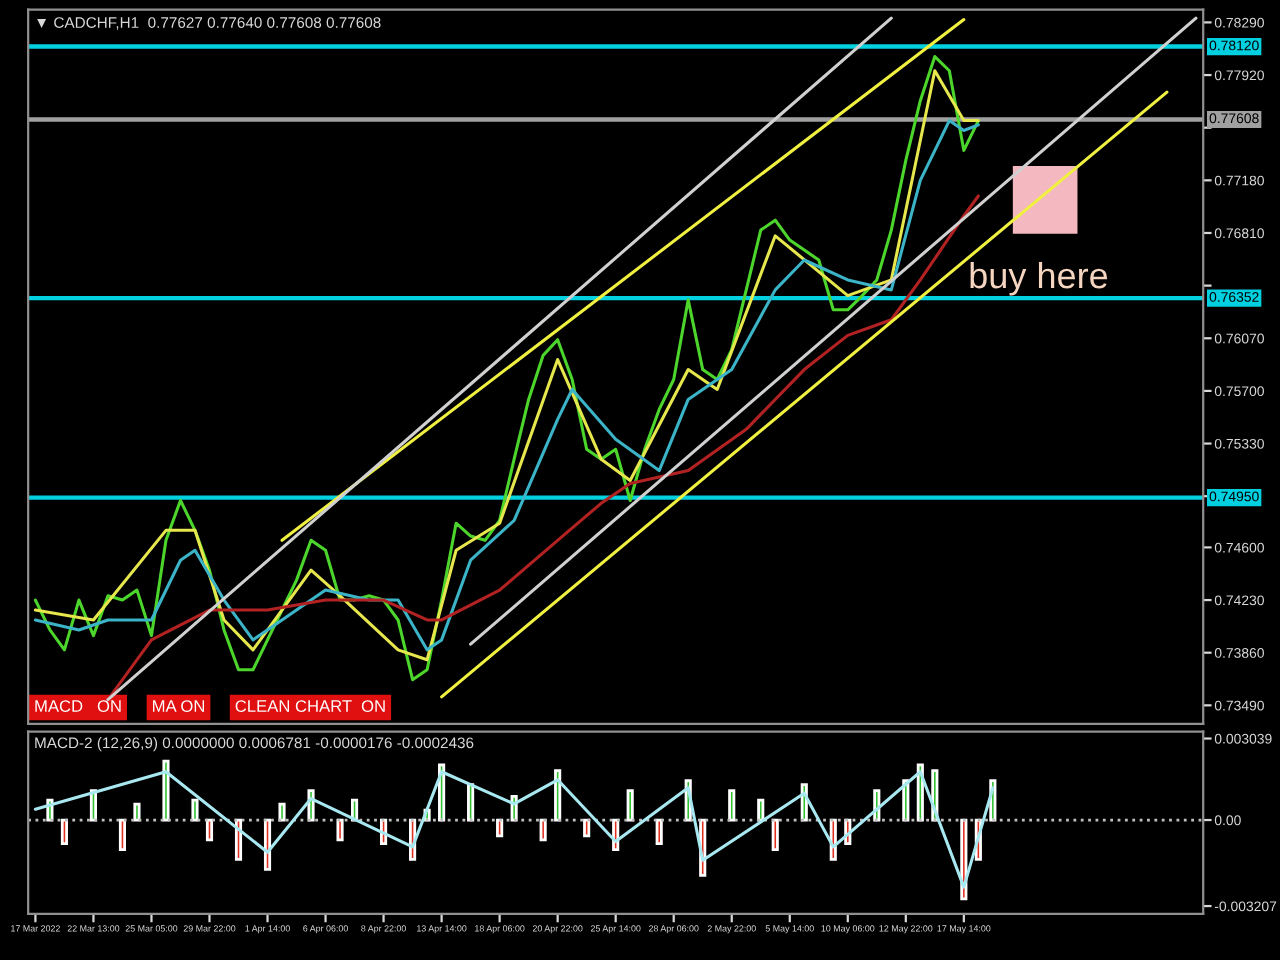 The width and height of the screenshot is (1280, 960). I want to click on annotation: MACD ON, so click(78, 706).